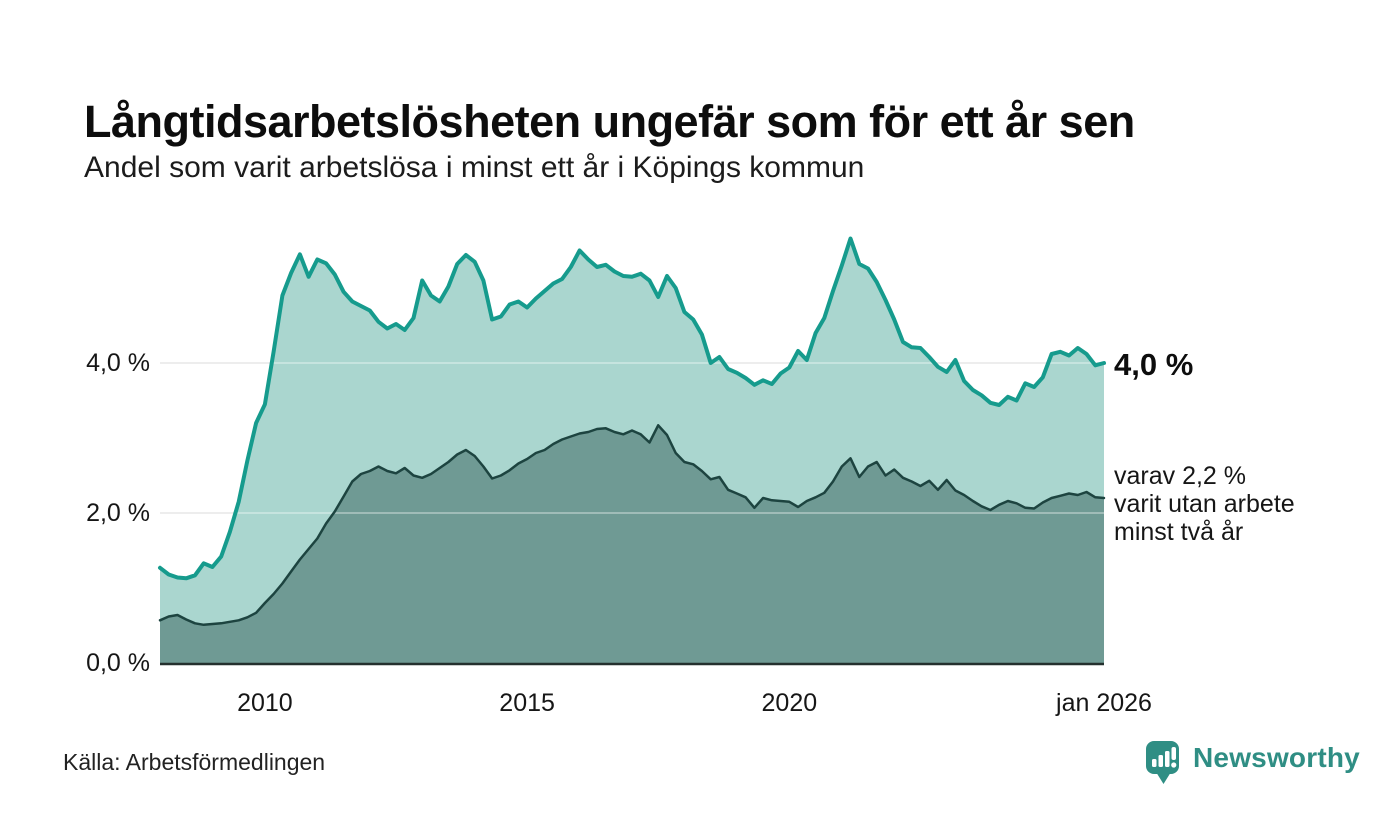 The width and height of the screenshot is (1400, 840). Describe the element at coordinates (1180, 476) in the screenshot. I see `end-note-line: varav 2,2 %` at that location.